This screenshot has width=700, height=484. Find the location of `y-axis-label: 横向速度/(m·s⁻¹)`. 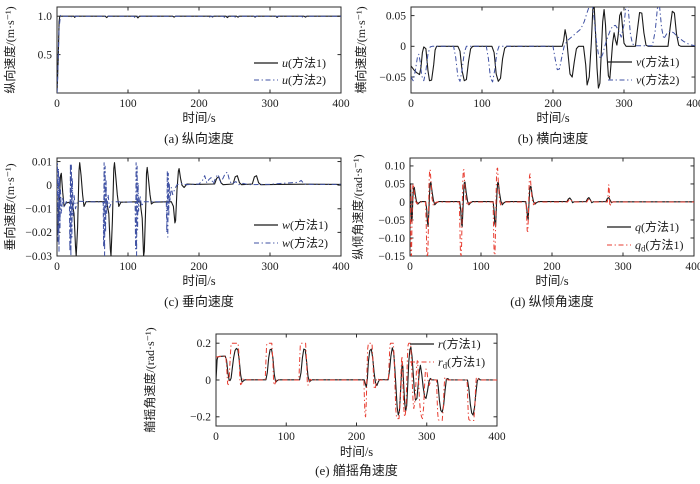

y-axis-label: 横向速度/(m·s⁻¹) is located at coordinates (360, 49).